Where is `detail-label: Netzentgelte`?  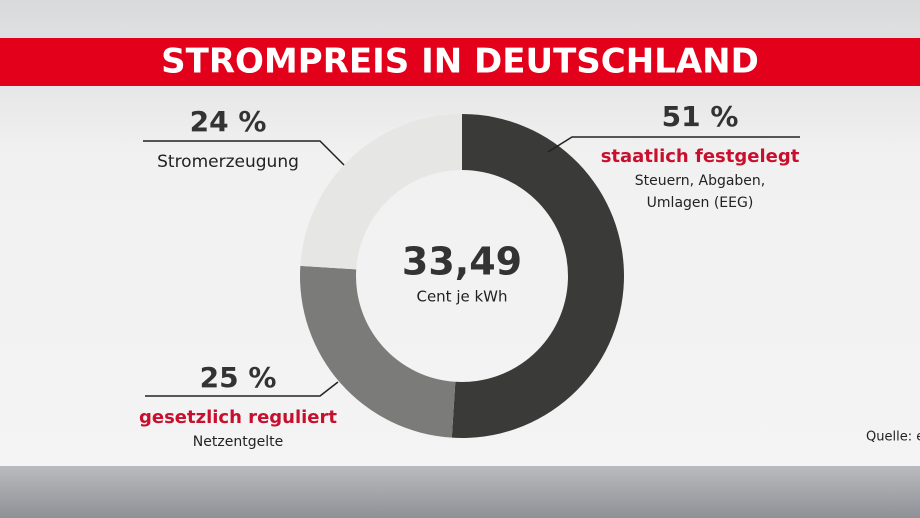
detail-label: Netzentgelte is located at coordinates (238, 442).